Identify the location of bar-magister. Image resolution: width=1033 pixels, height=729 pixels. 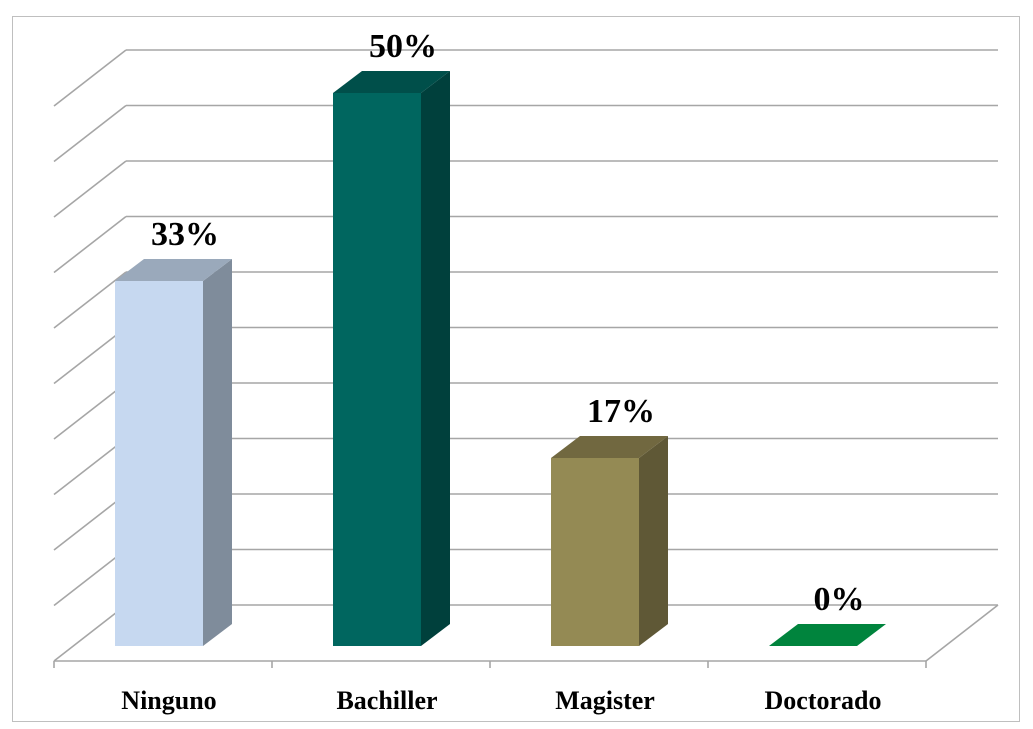
(609, 540).